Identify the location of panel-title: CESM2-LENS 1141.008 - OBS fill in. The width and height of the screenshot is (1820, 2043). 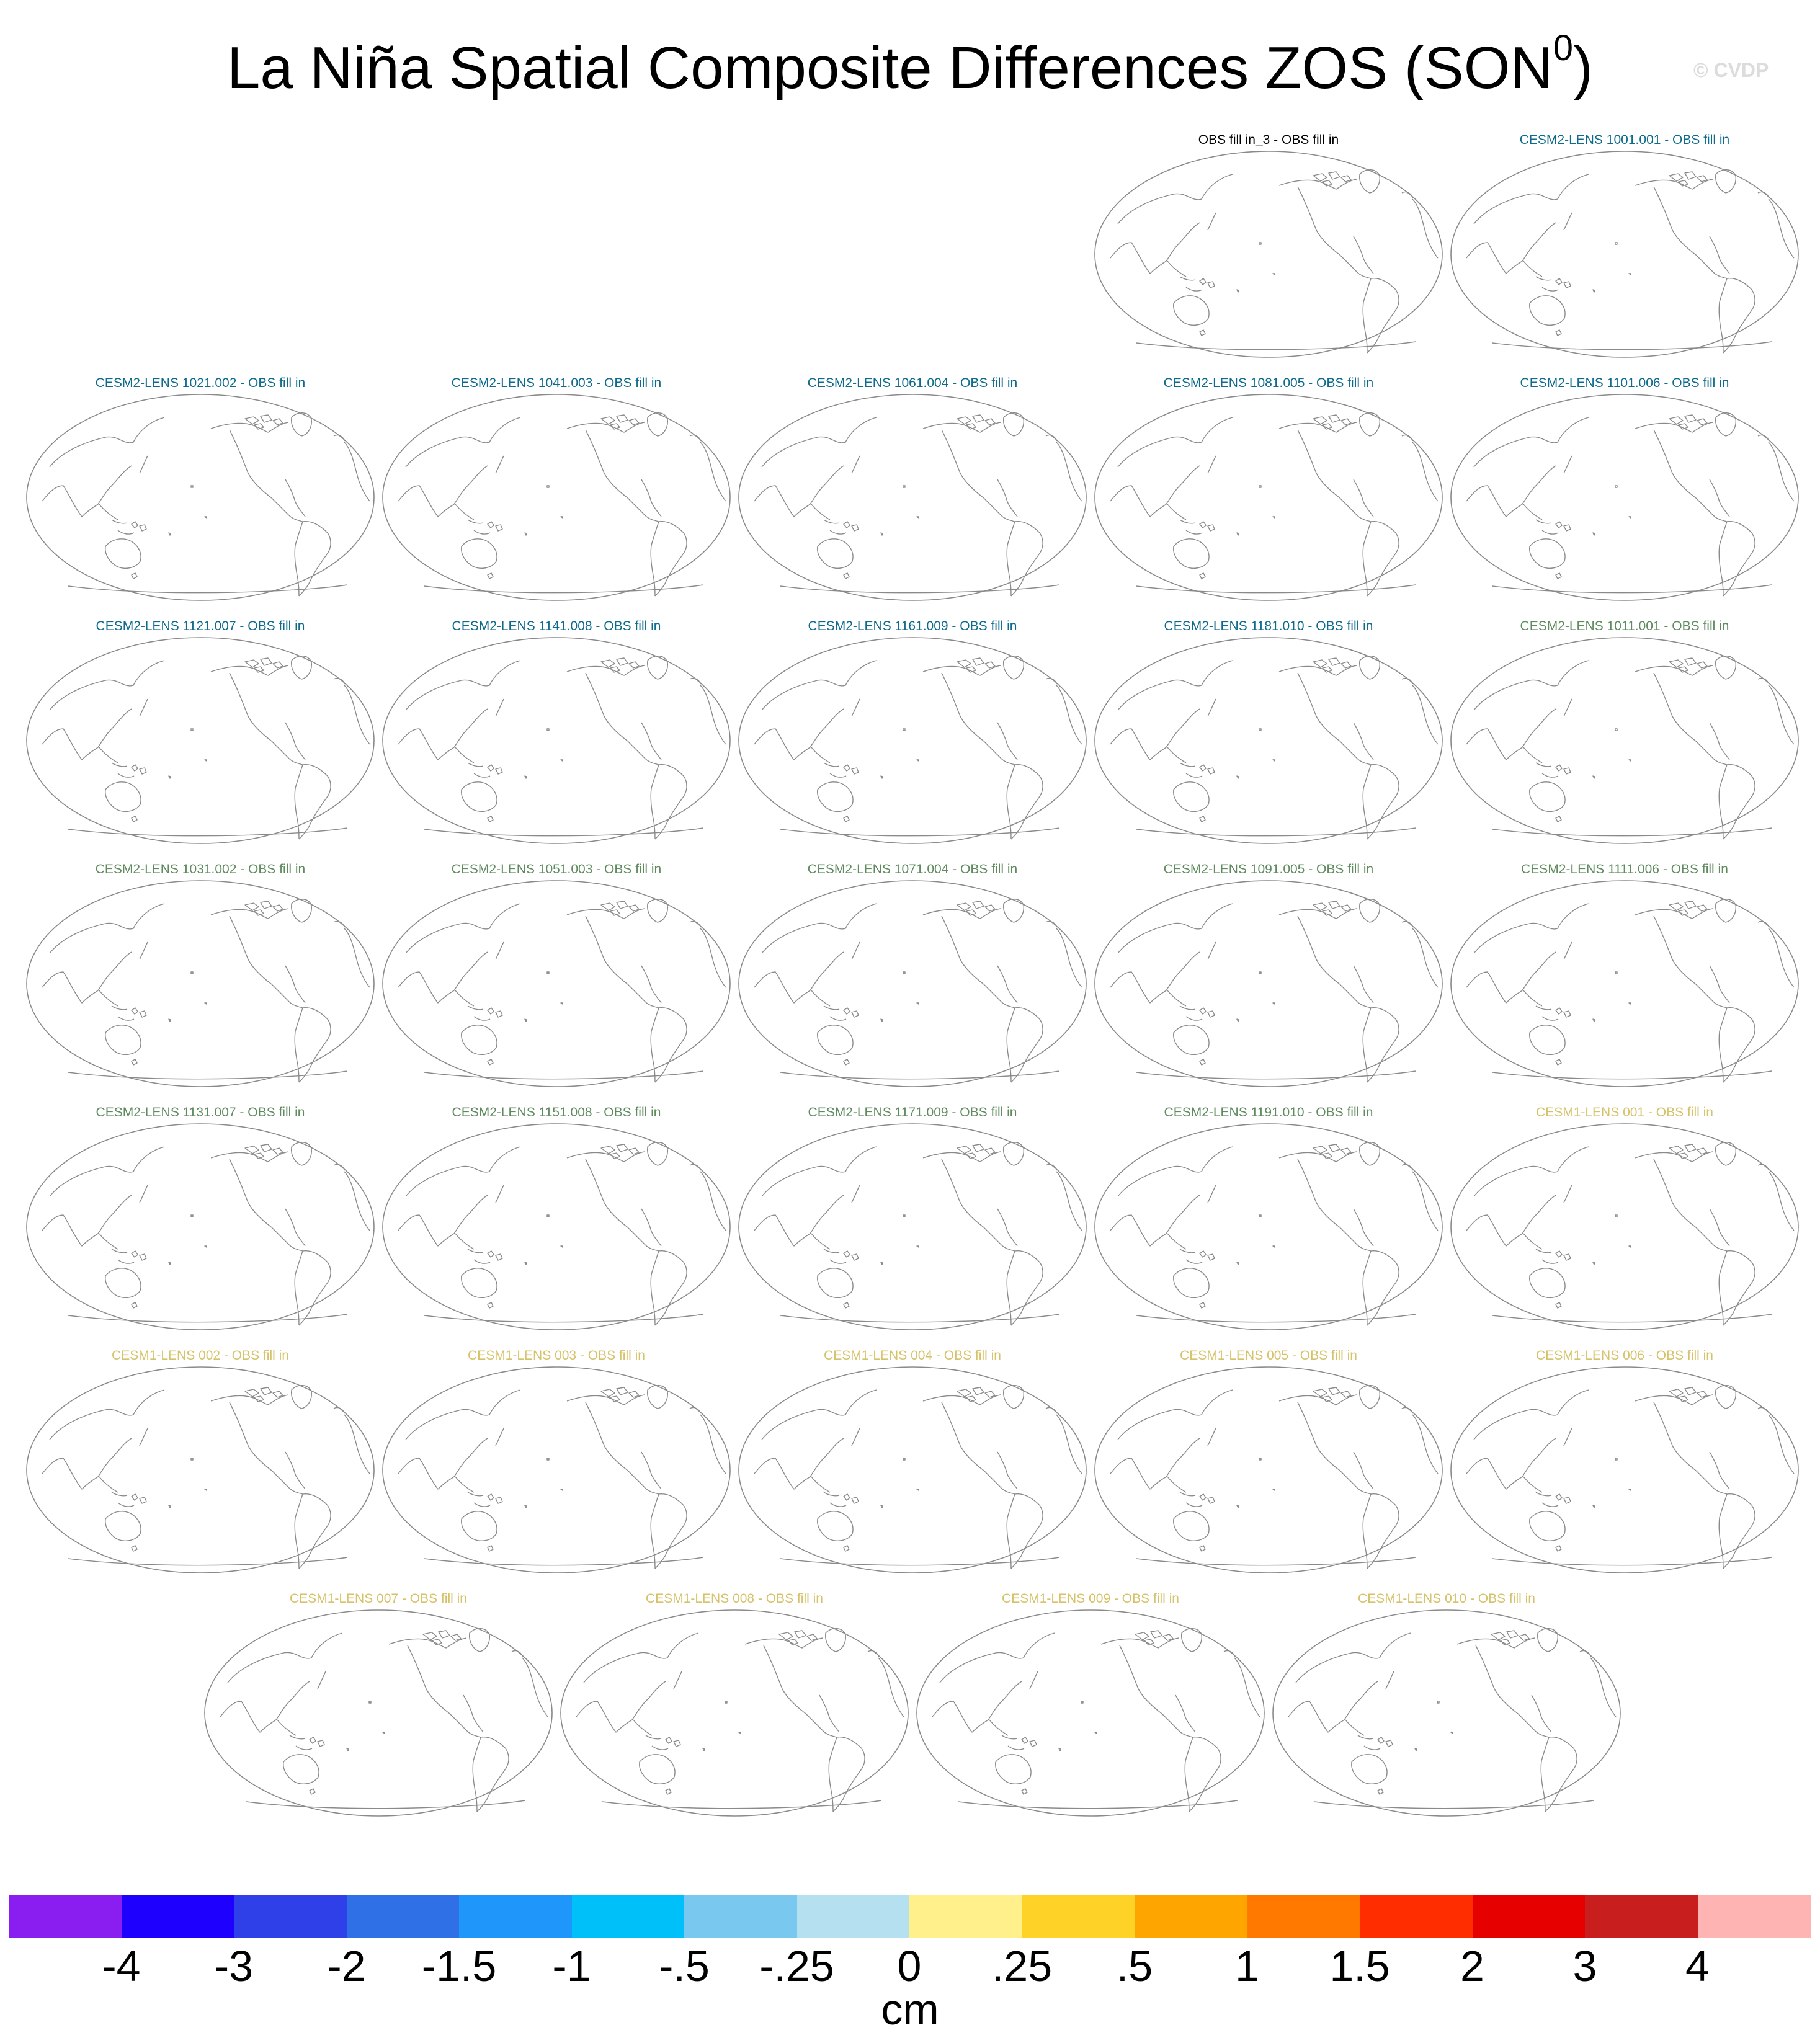
(556, 626).